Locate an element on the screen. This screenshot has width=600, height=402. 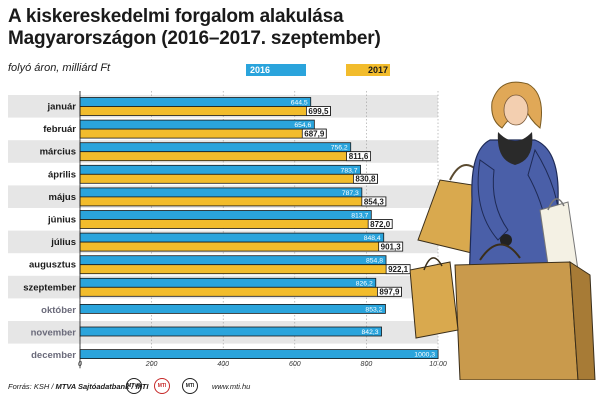
value-label-2017: 811,6 is located at coordinates (359, 156).